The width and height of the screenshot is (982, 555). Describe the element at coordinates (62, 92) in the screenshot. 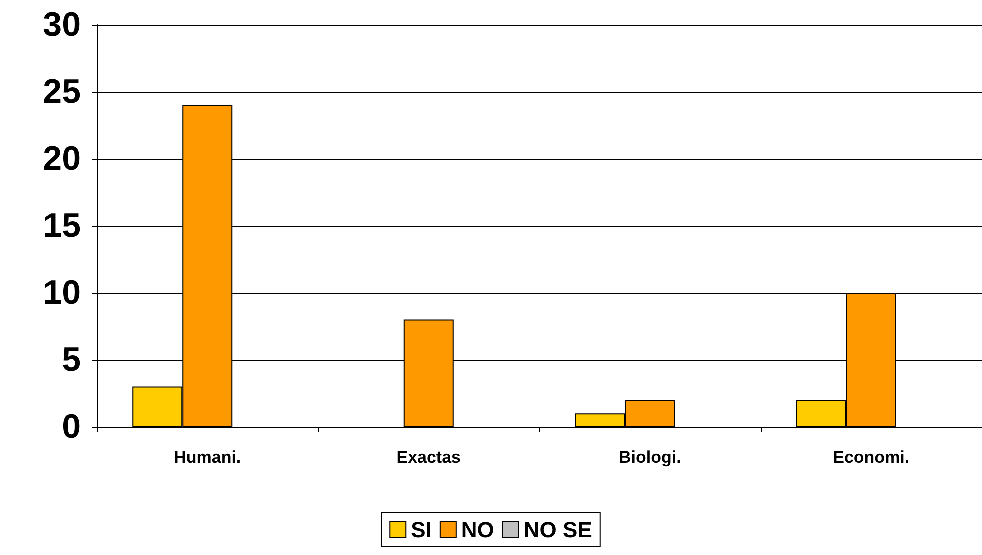

I see `y-tick-label: 25` at that location.